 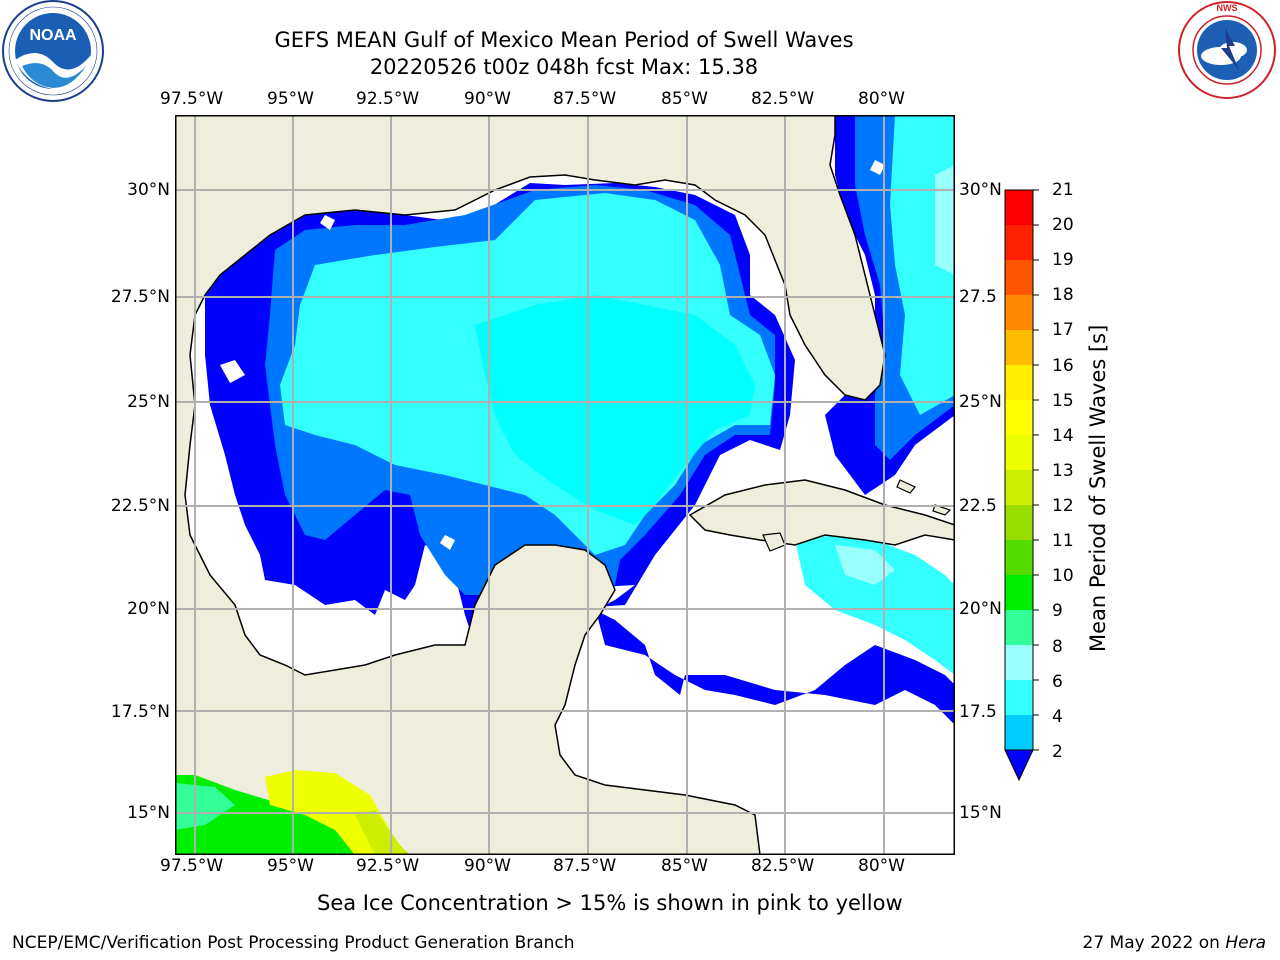 What do you see at coordinates (684, 866) in the screenshot?
I see `lon-label-bottom: 85°W` at bounding box center [684, 866].